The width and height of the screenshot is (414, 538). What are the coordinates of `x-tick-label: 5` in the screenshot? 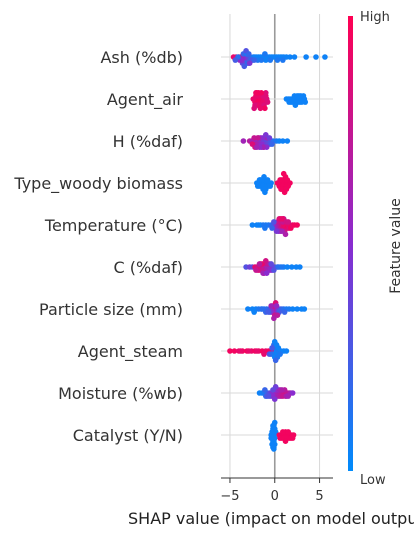 It's located at (319, 496).